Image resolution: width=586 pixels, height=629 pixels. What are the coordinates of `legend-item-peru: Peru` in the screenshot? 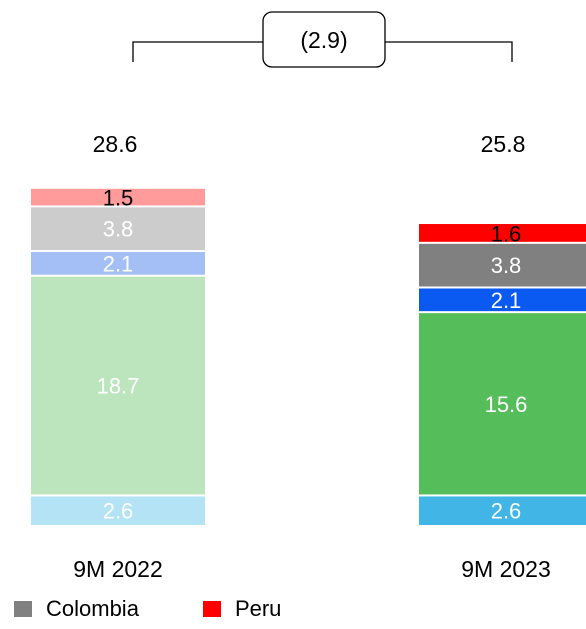 It's located at (242, 609).